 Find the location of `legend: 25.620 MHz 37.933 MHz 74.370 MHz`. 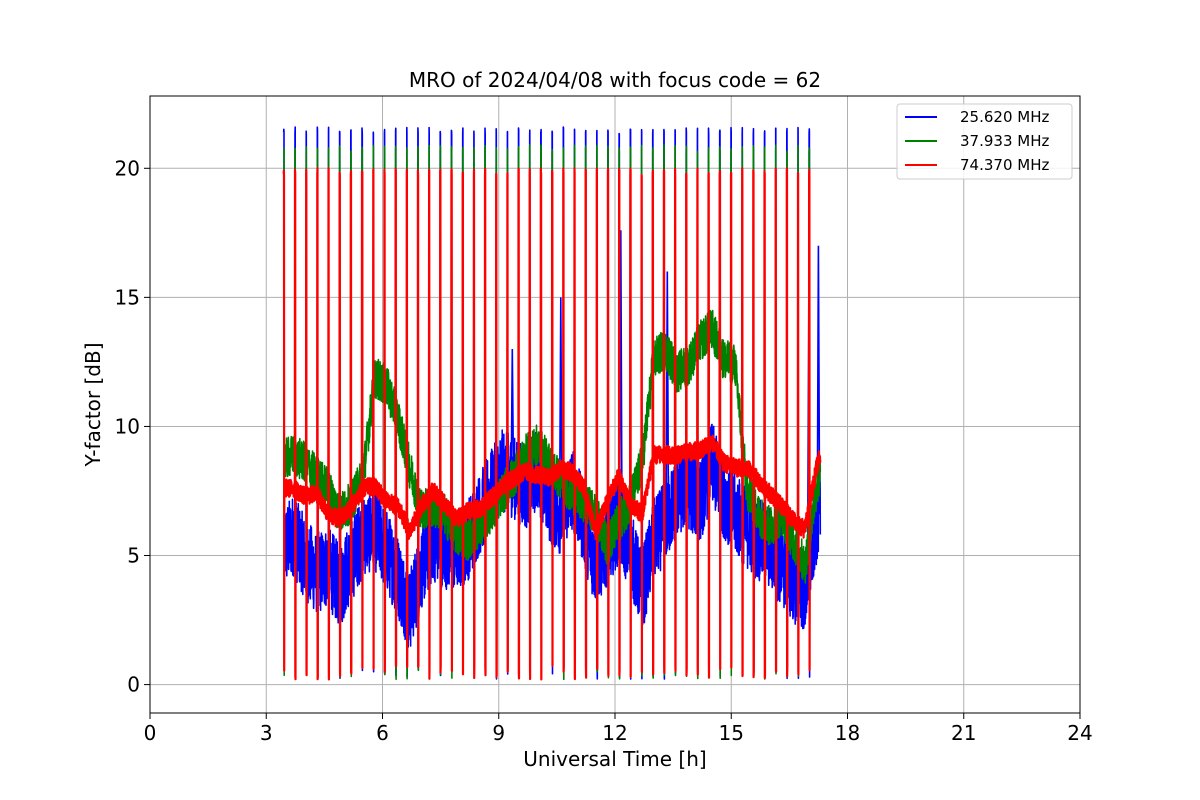

legend: 25.620 MHz 37.933 MHz 74.370 MHz is located at coordinates (984, 141).